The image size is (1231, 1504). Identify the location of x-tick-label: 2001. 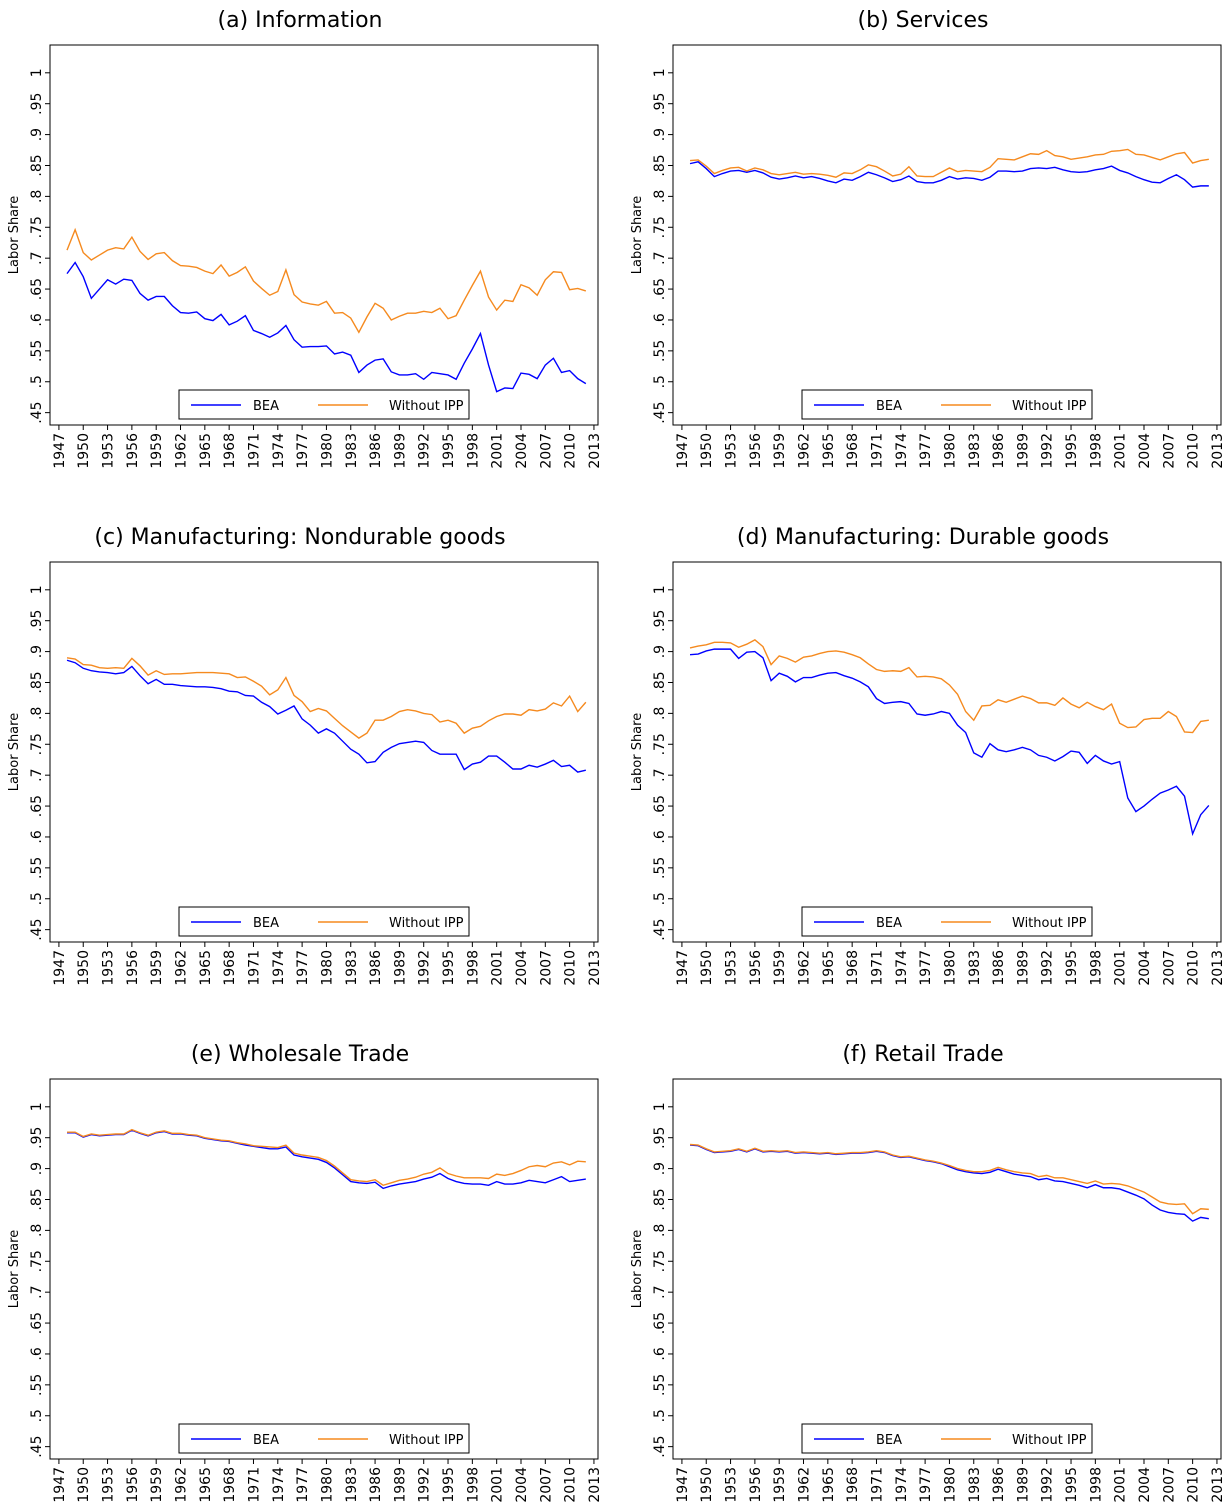
(1121, 1485).